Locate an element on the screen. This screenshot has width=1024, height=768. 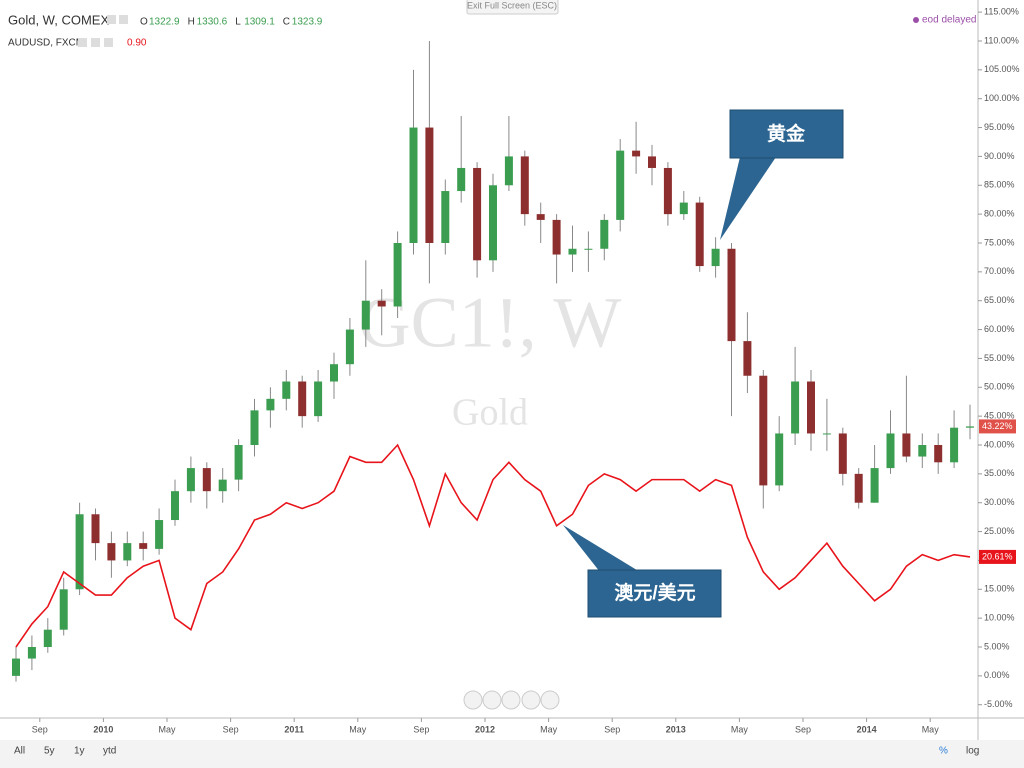
compare-symbol-label: AUDUSD, FXCM is located at coordinates (46, 43).